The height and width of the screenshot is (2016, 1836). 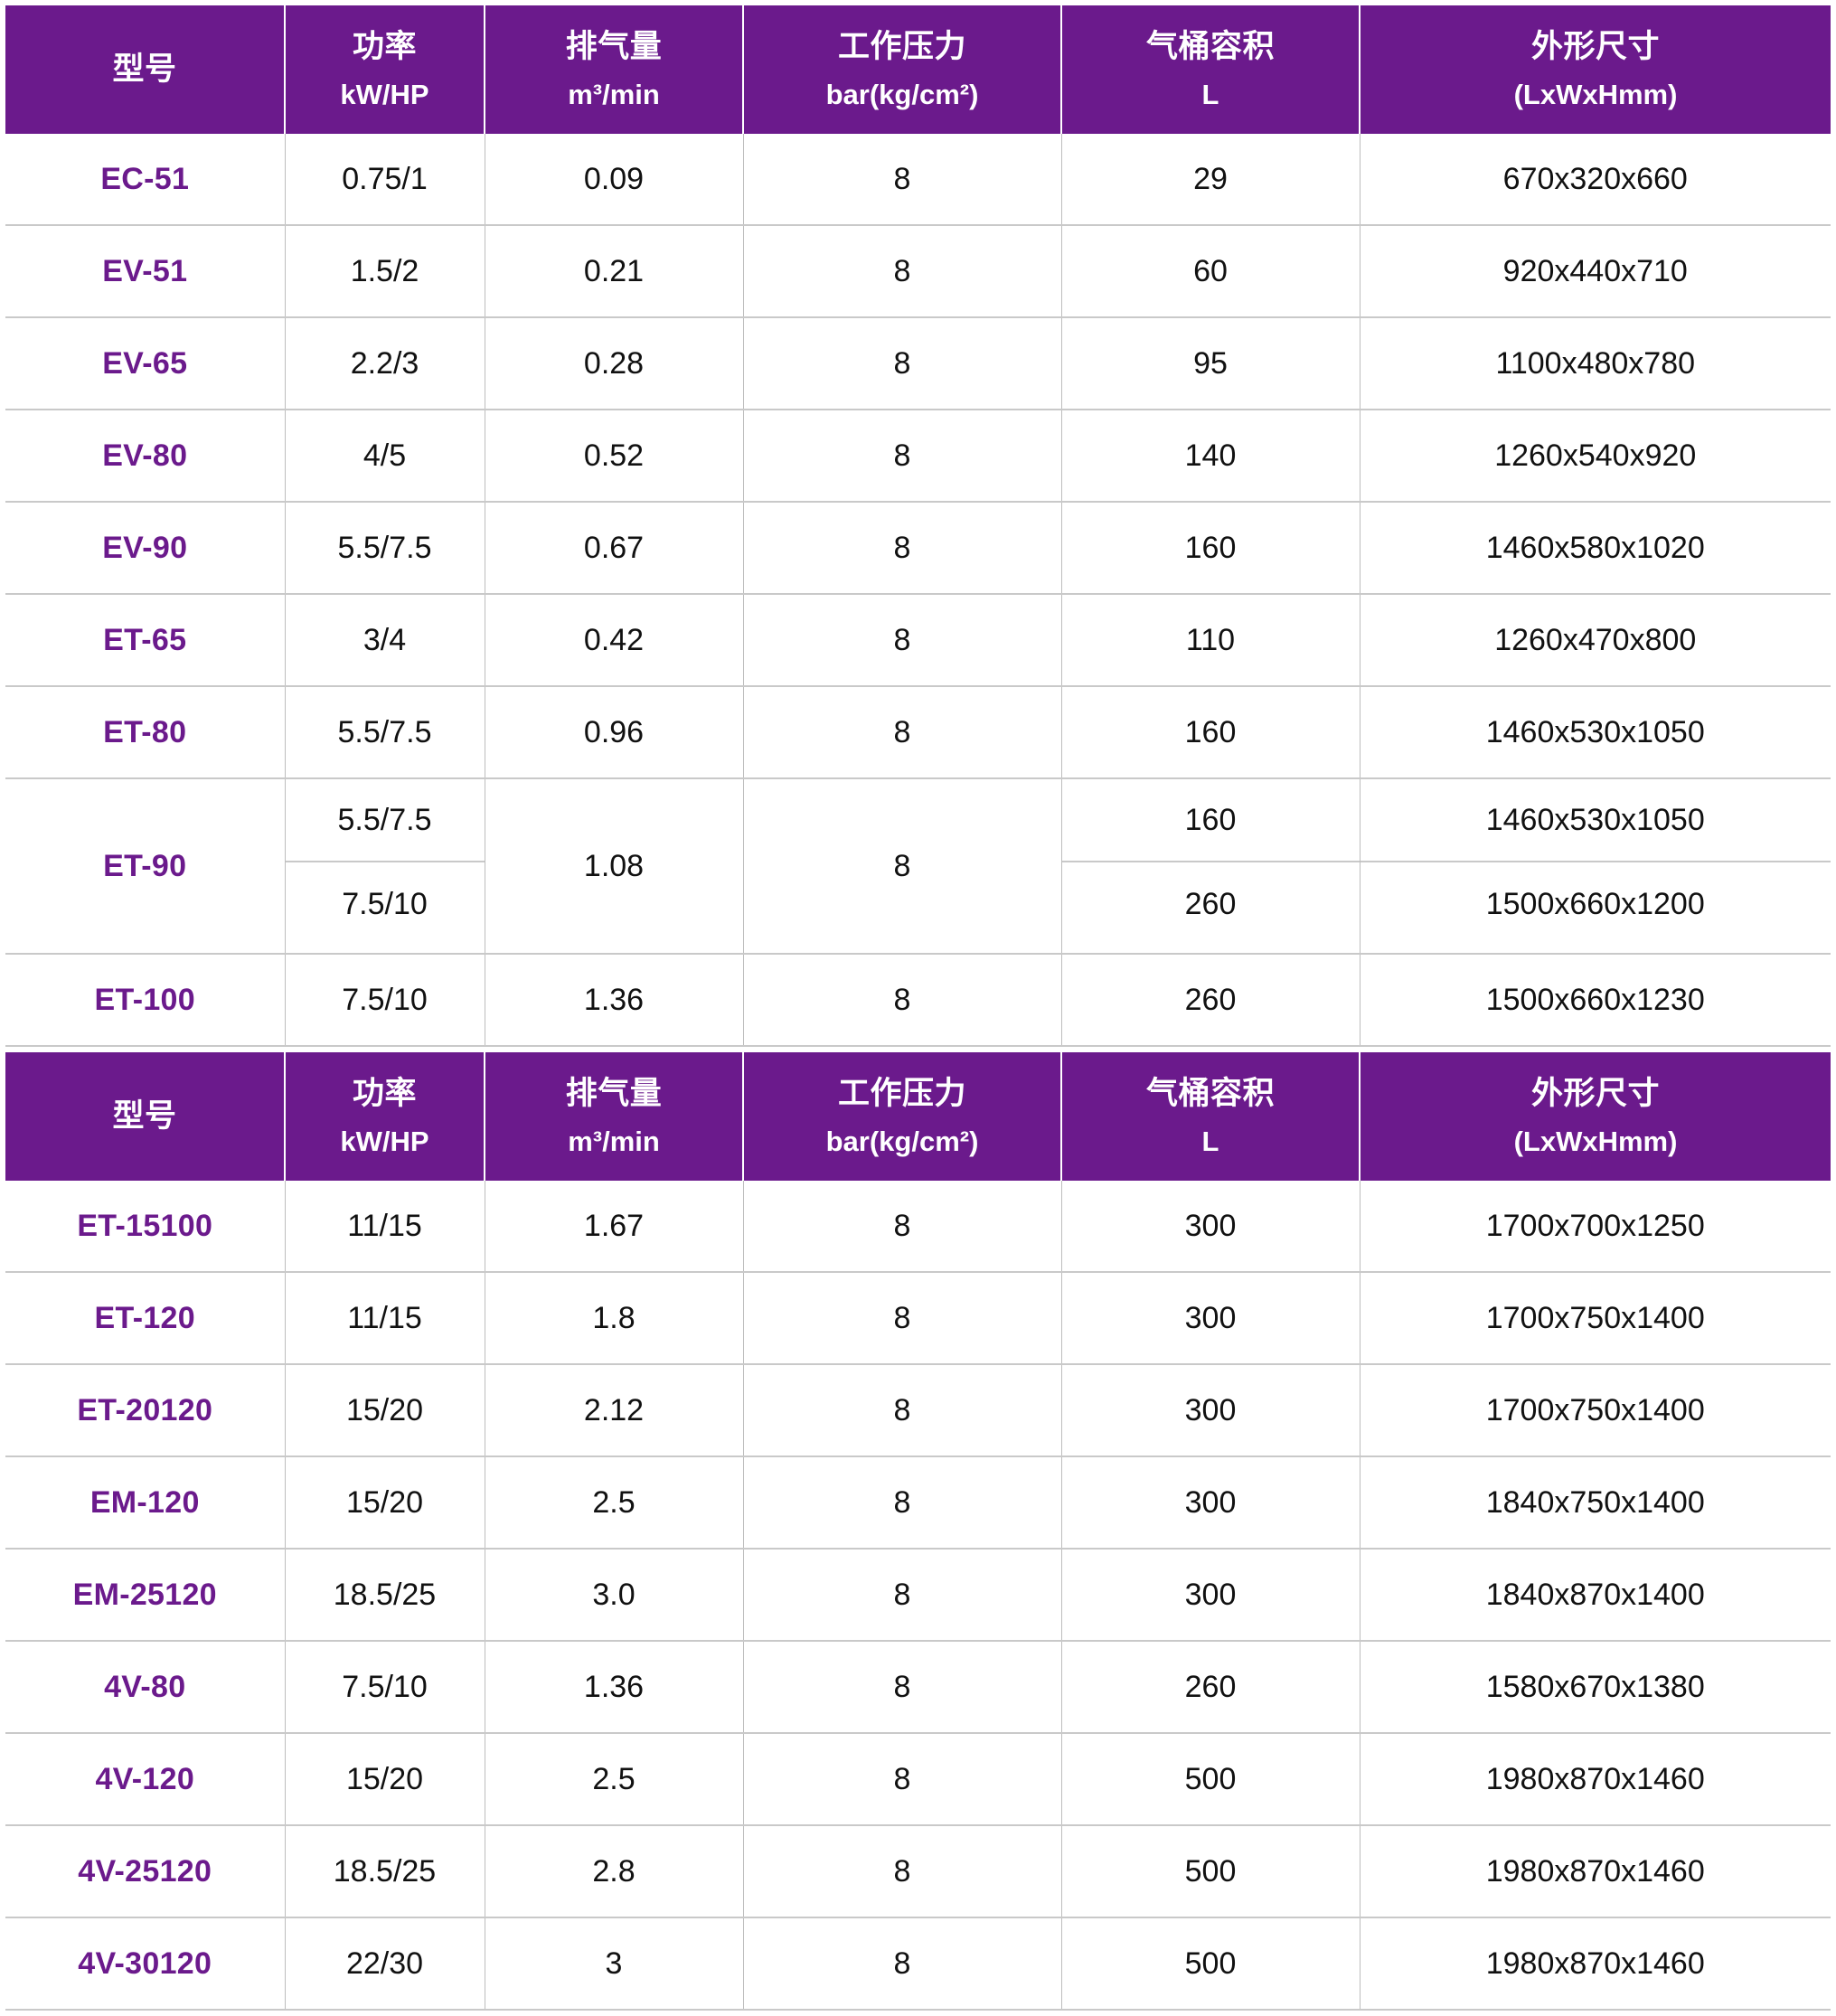 I want to click on cell-power-a: 5.5/7.5, so click(x=385, y=820).